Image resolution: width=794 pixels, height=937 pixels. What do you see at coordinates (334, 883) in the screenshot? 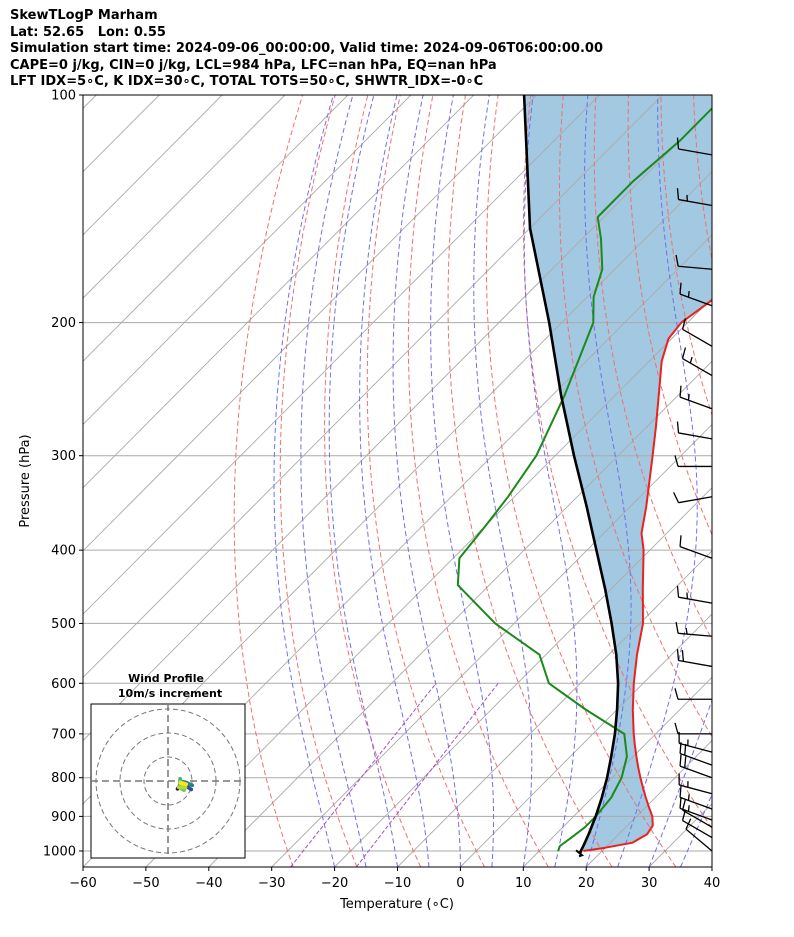
I see `x-tick-label: −20` at bounding box center [334, 883].